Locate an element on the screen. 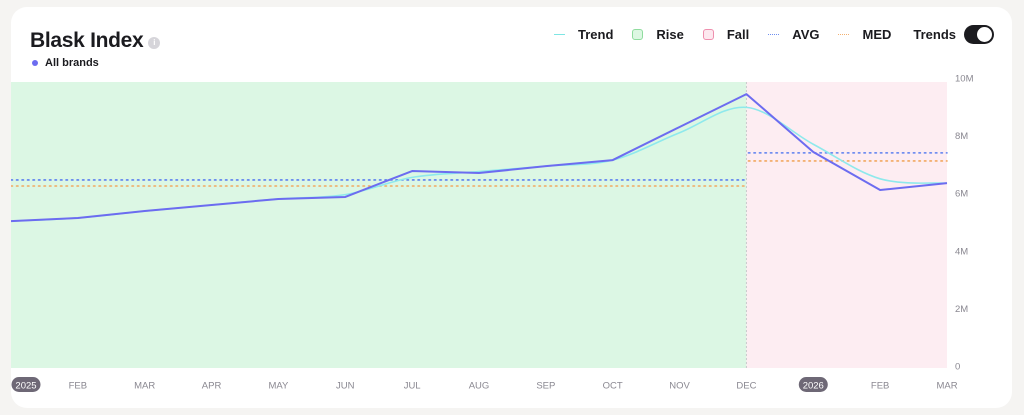  year-label: 2026 is located at coordinates (813, 386).